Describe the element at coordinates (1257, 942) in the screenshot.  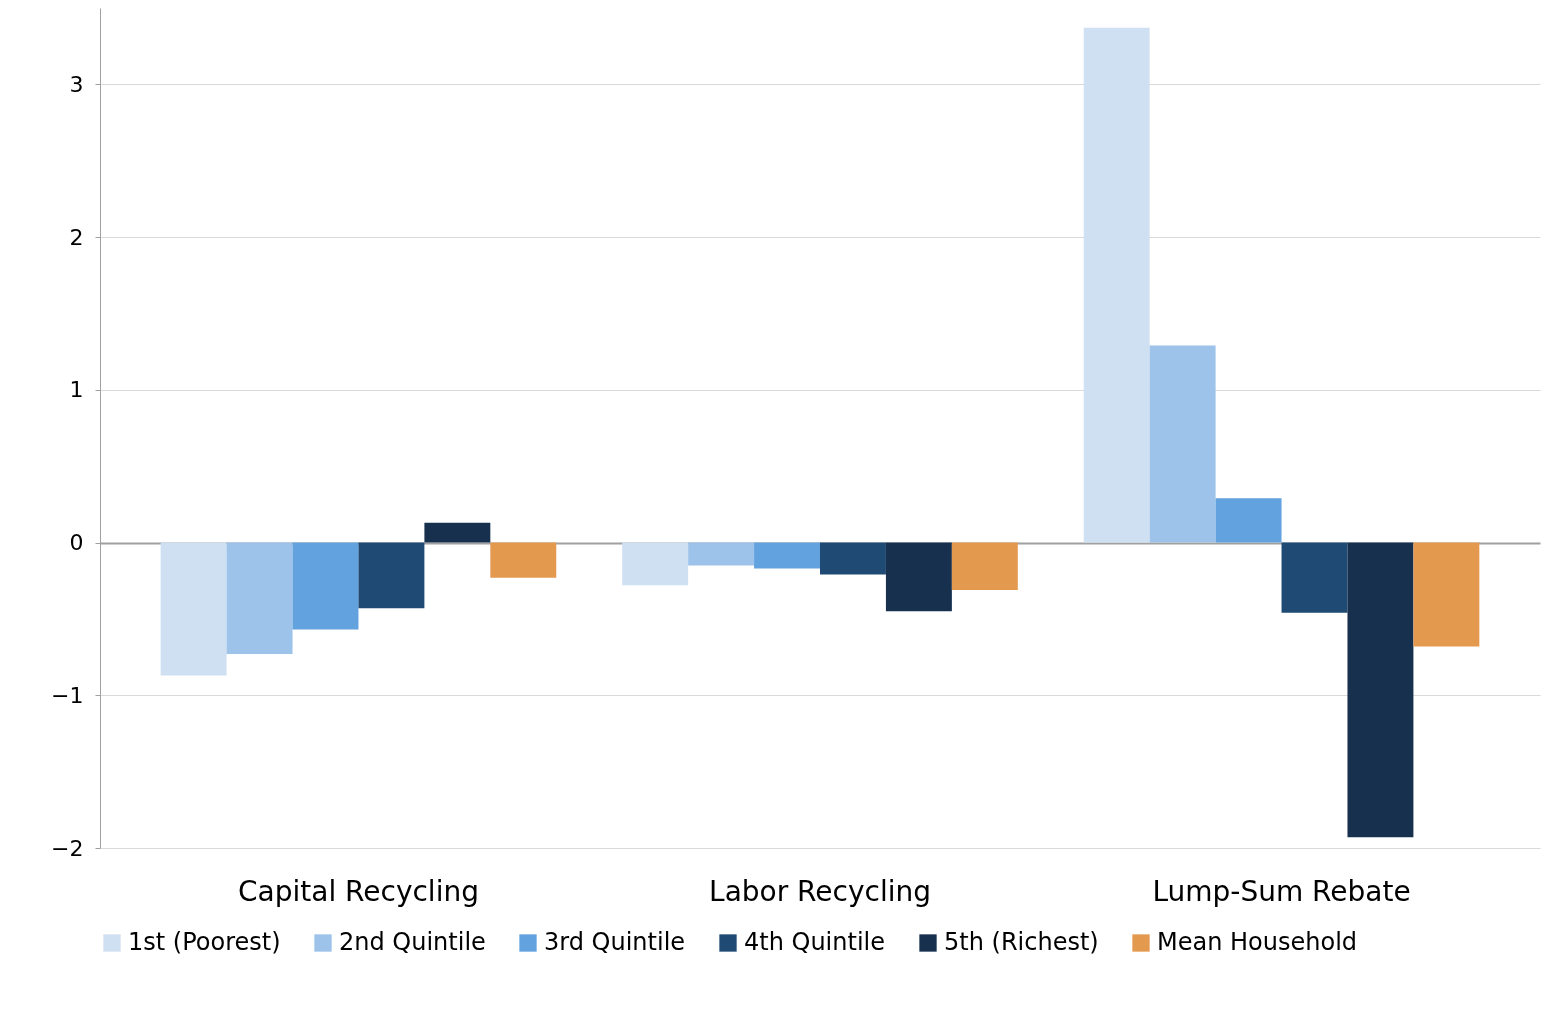
I see `legend-label: Mean Household` at that location.